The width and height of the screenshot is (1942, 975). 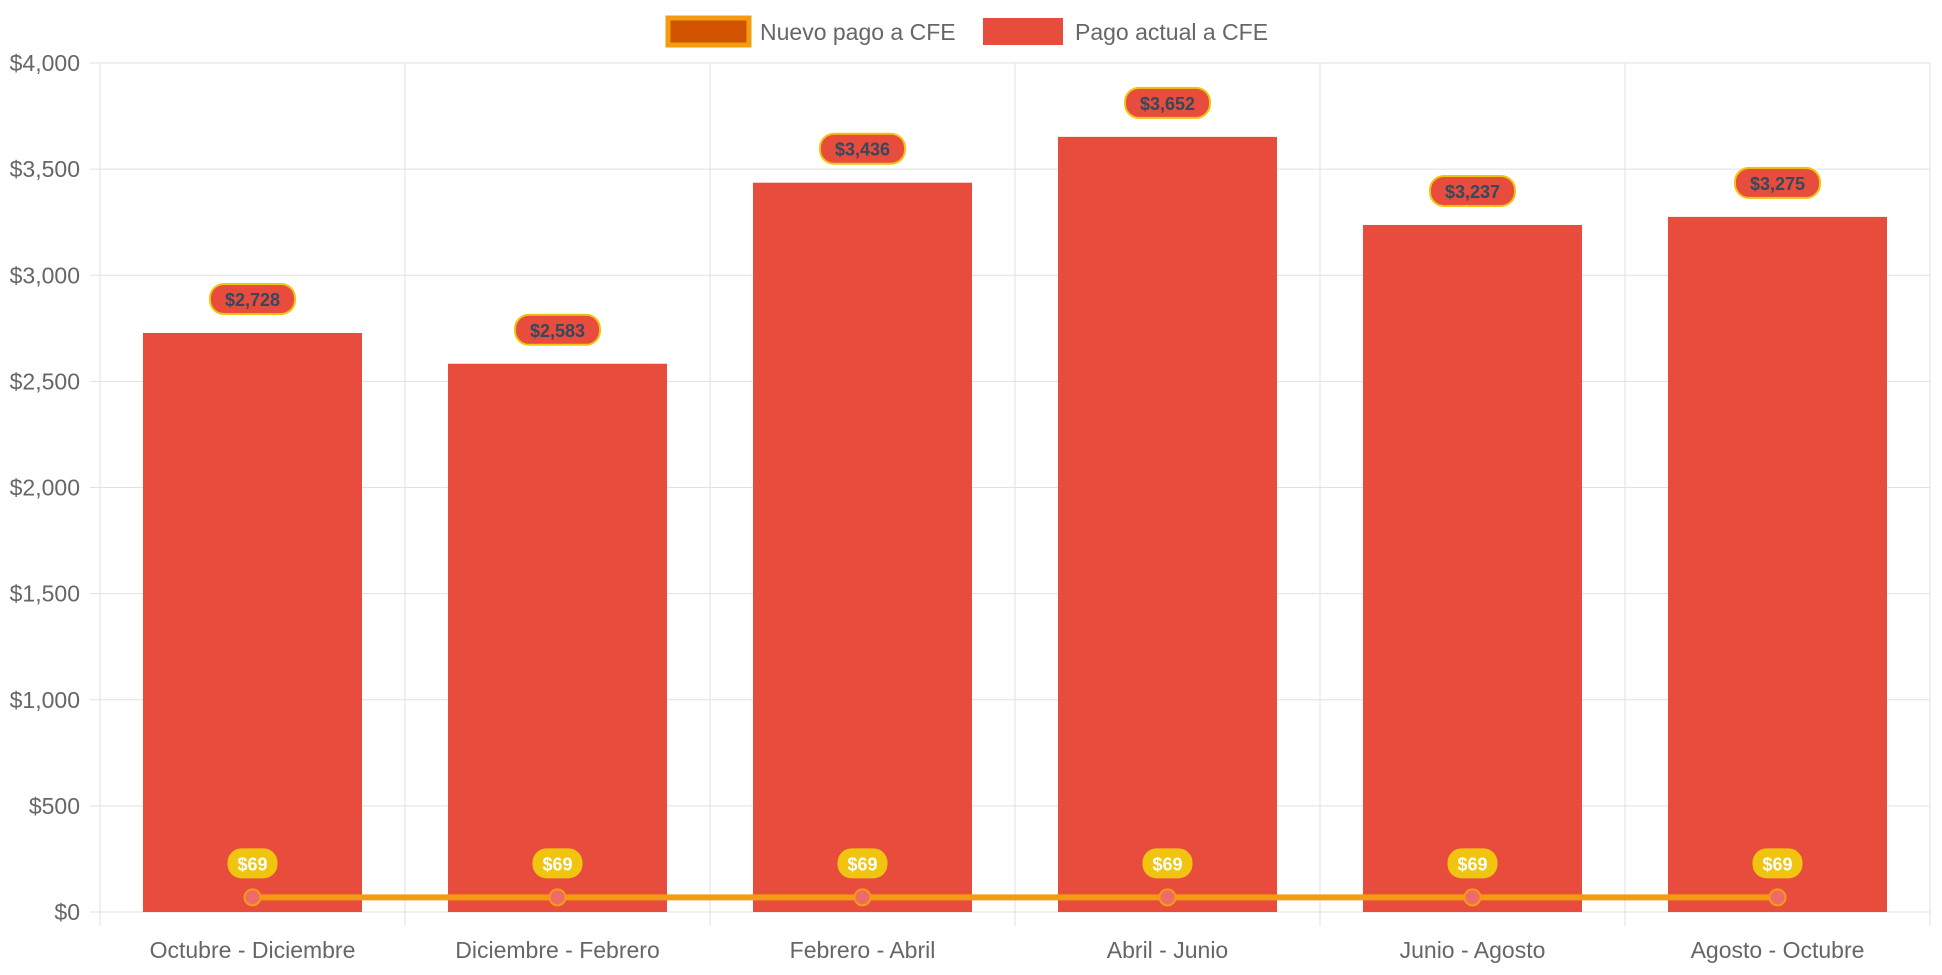 What do you see at coordinates (1167, 950) in the screenshot?
I see `x-tick-label: Abril - Junio` at bounding box center [1167, 950].